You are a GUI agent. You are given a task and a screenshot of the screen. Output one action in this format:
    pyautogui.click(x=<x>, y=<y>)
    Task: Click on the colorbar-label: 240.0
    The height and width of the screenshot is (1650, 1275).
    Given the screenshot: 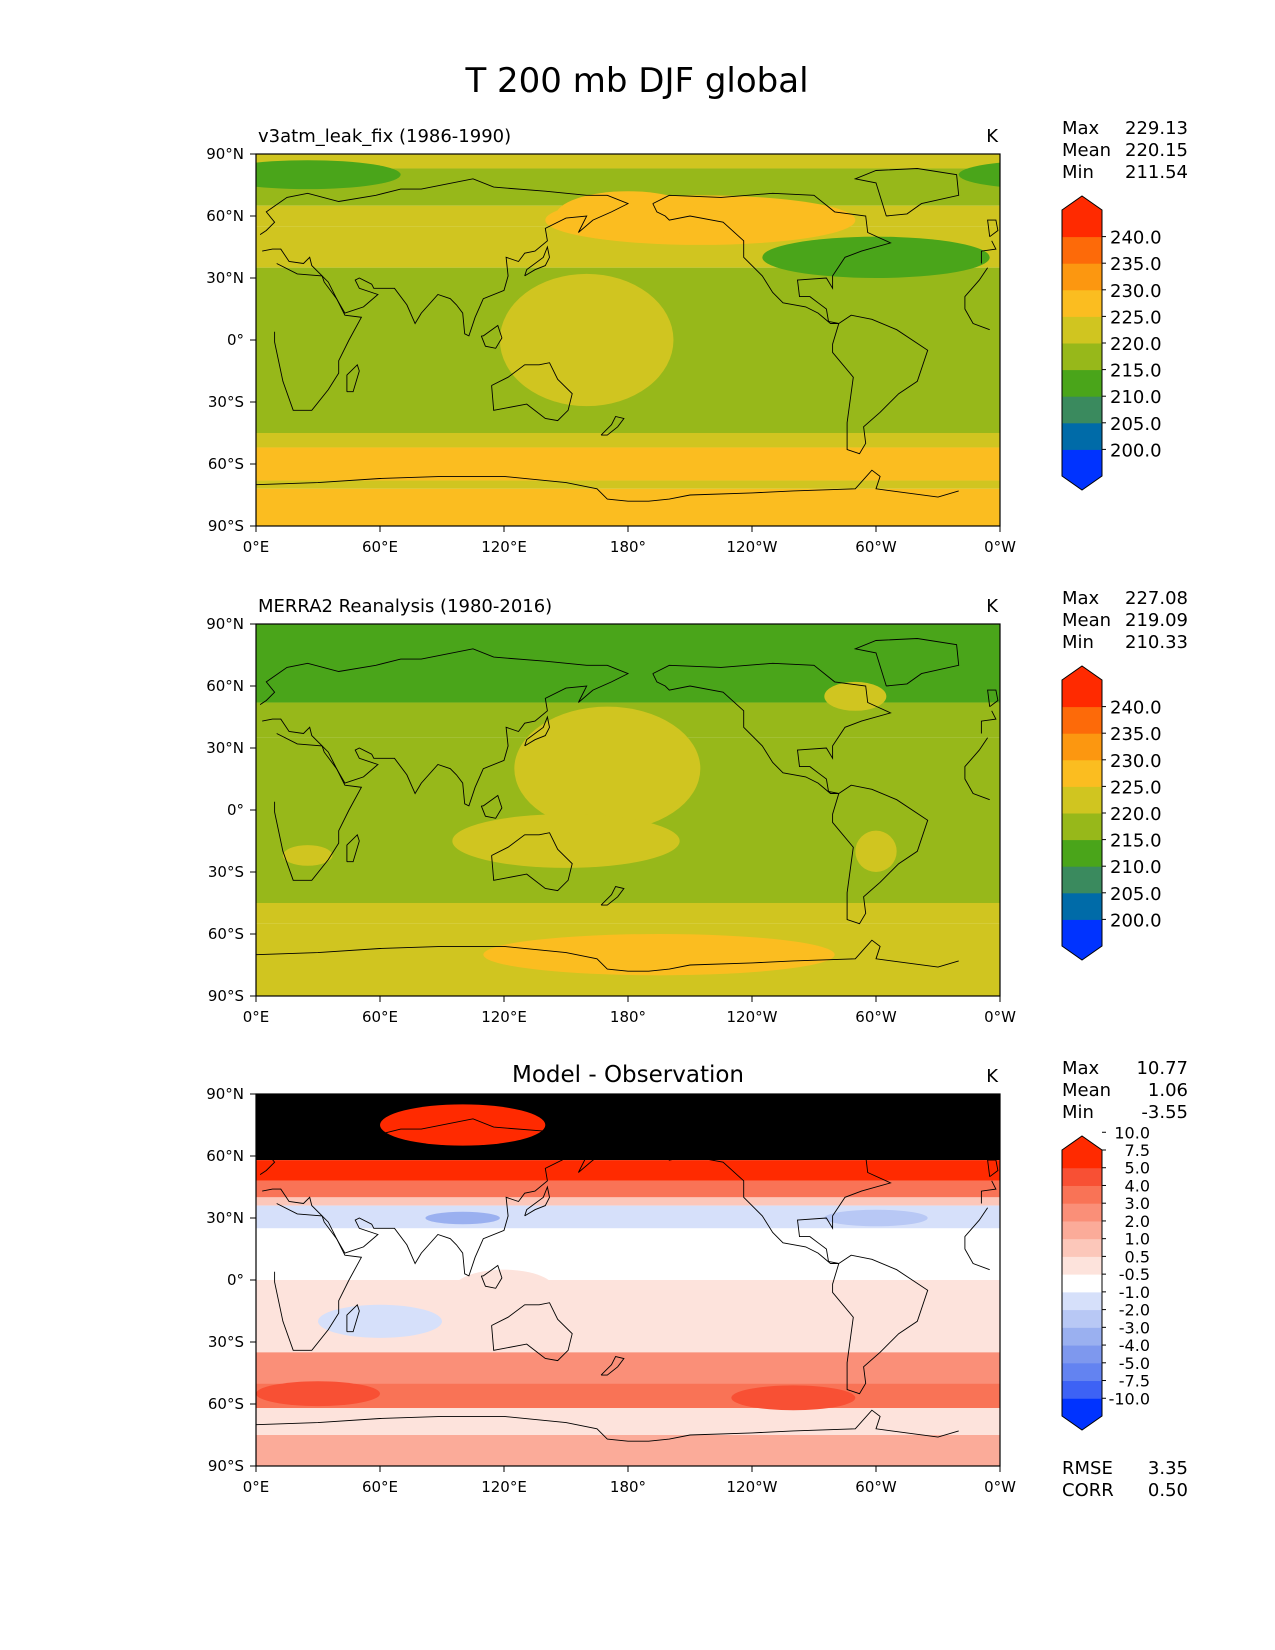 What is the action you would take?
    pyautogui.click(x=1136, y=238)
    